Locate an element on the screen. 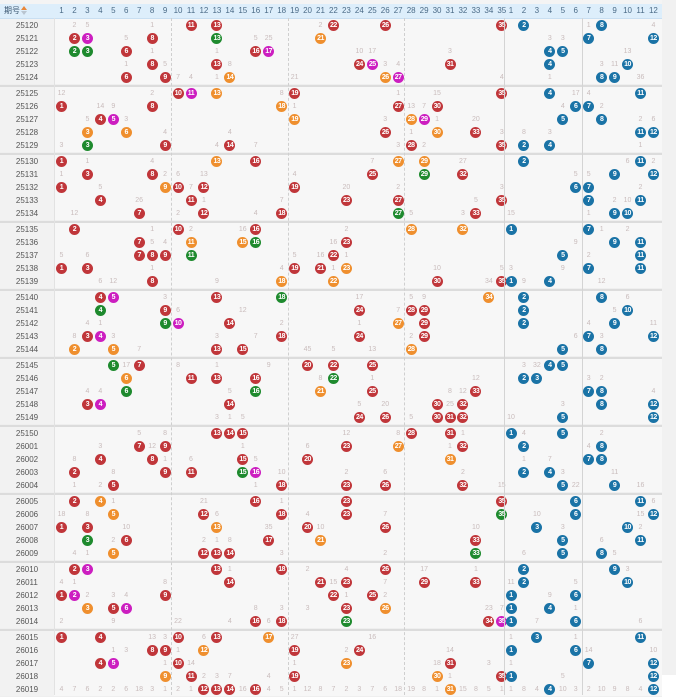  back-ball: 7 is located at coordinates (589, 663).